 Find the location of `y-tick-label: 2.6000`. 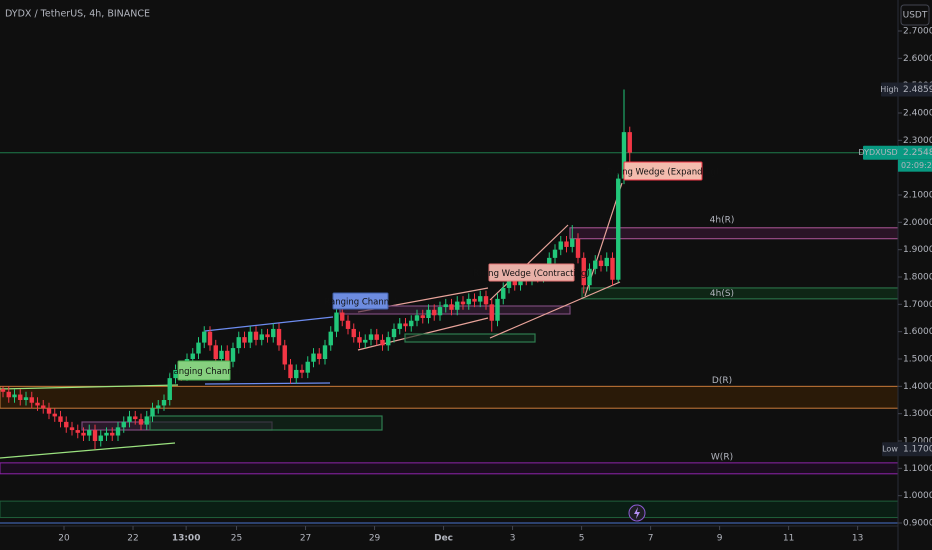

y-tick-label: 2.6000 is located at coordinates (917, 59).